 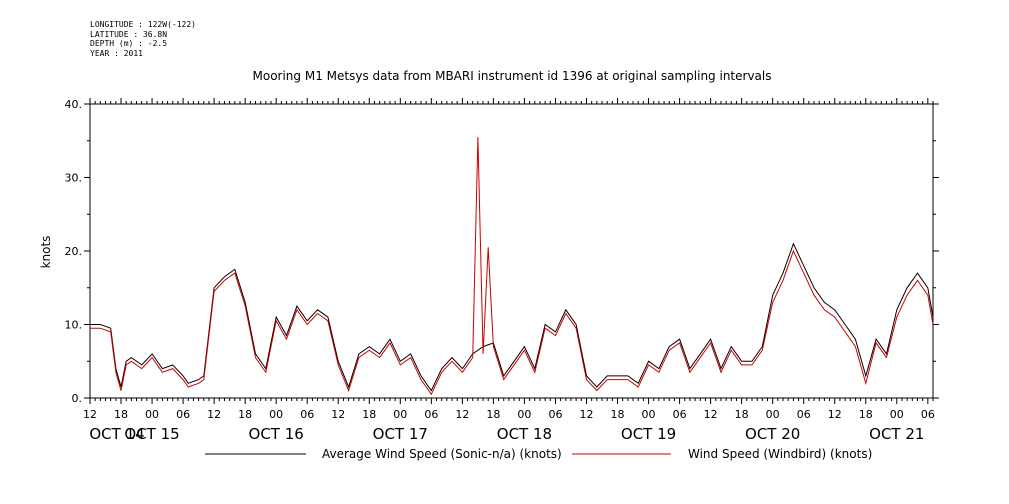 I want to click on depth-label: DEPTH (m) : -2.5, so click(x=129, y=43).